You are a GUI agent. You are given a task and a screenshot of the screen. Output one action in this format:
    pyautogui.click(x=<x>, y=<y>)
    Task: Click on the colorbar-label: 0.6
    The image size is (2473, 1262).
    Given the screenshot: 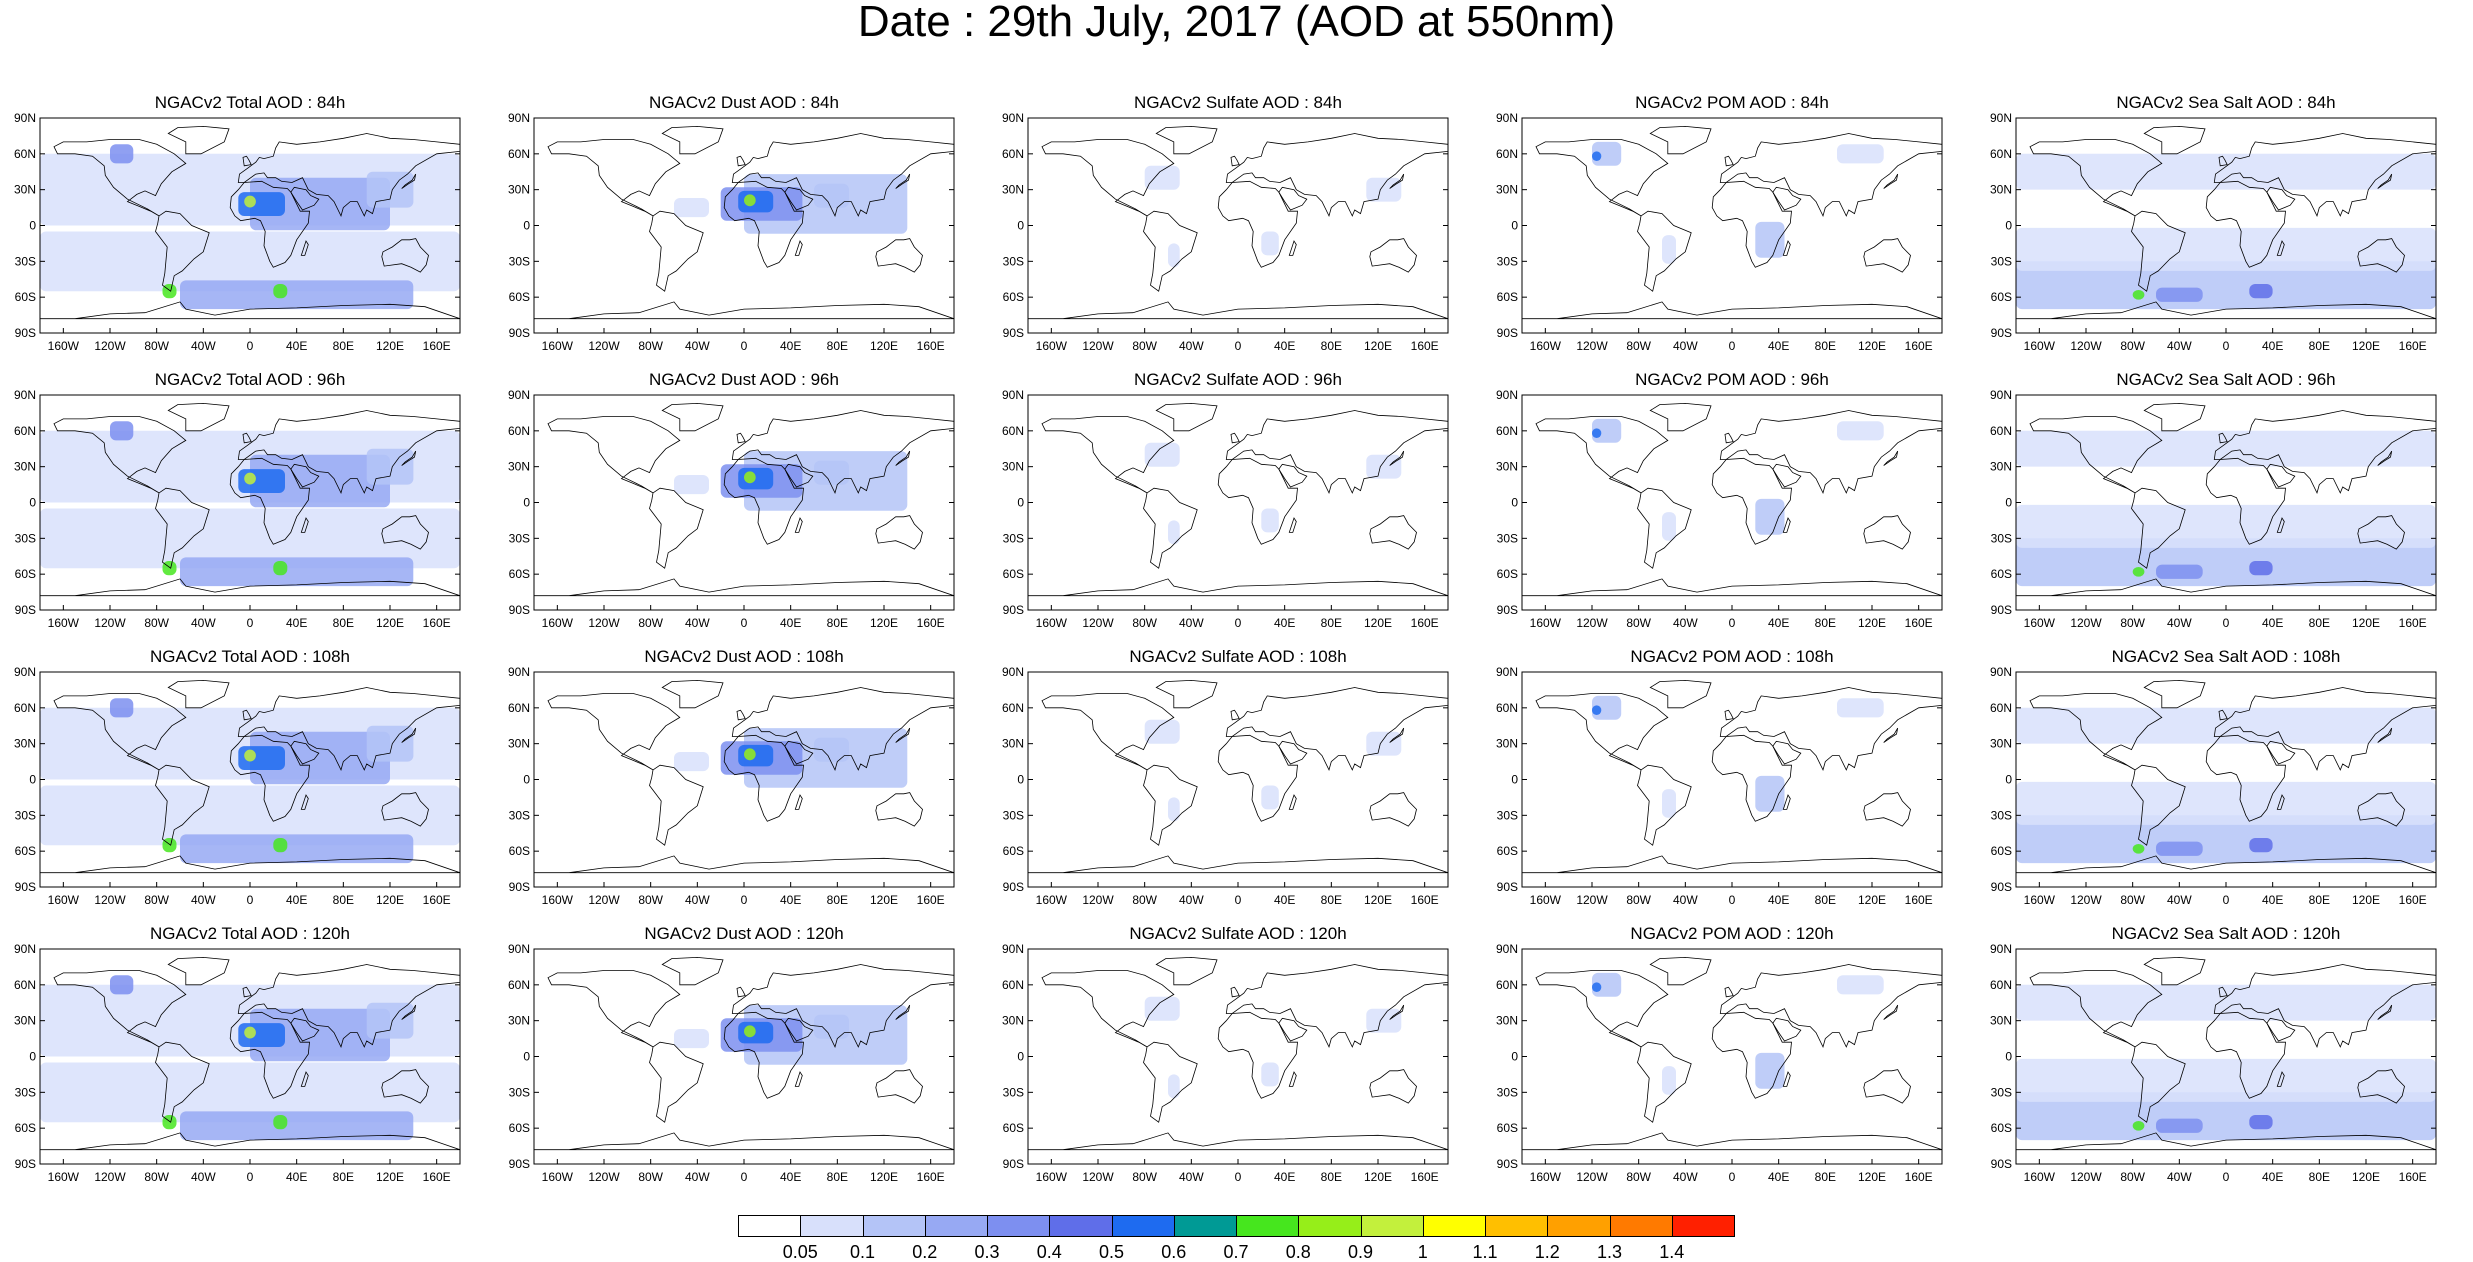 What is the action you would take?
    pyautogui.click(x=1174, y=1252)
    